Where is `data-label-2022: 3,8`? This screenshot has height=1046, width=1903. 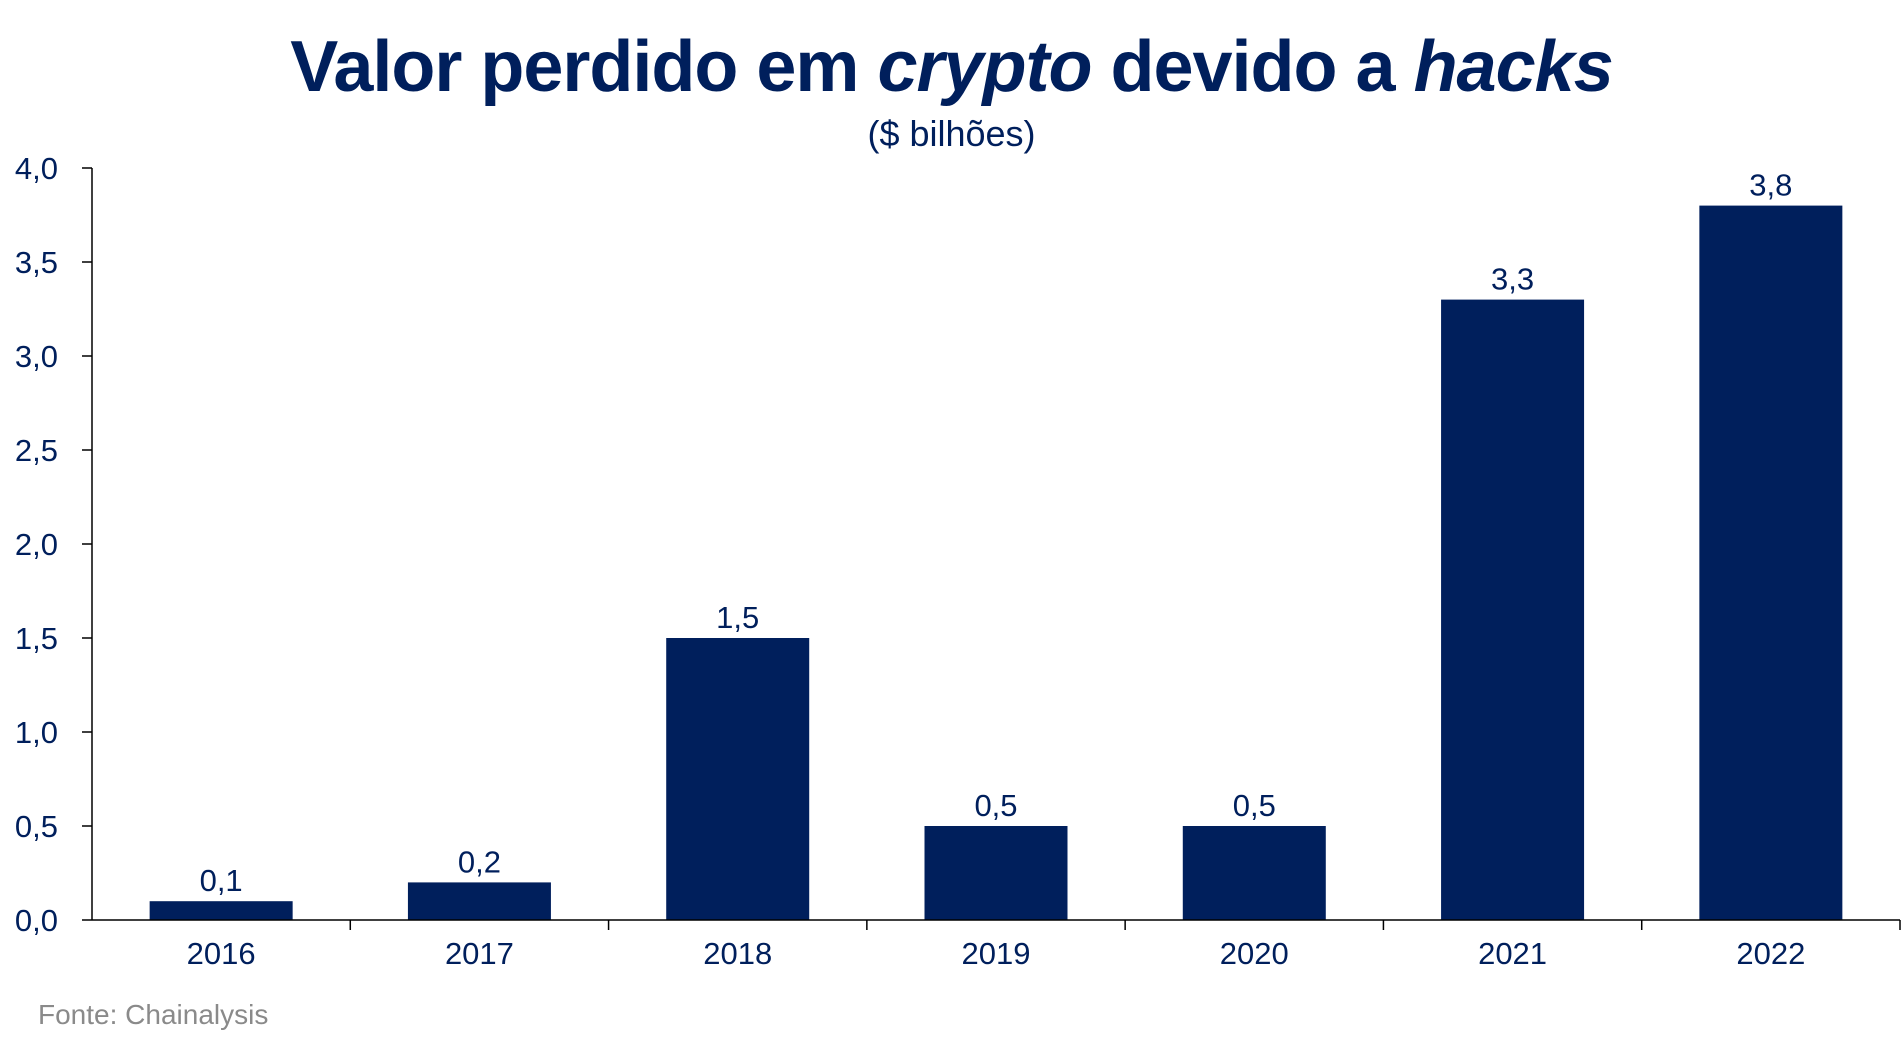 data-label-2022: 3,8 is located at coordinates (1770, 185).